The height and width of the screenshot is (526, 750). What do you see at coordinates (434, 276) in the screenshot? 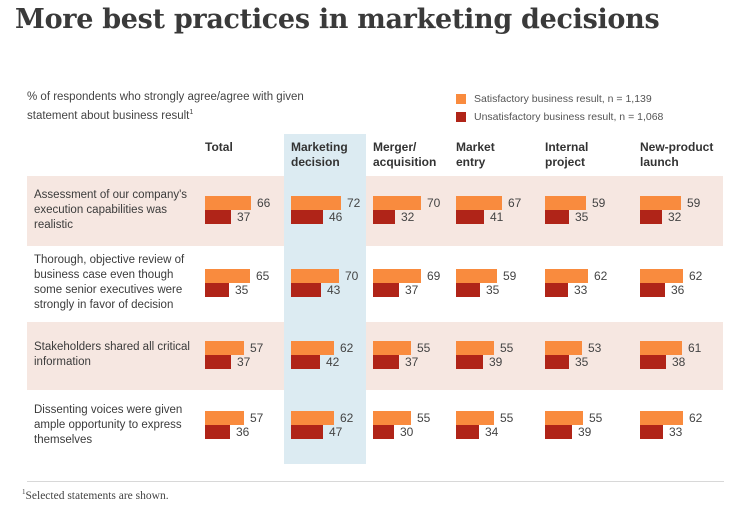
I see `value-label-satisfactory: 69` at bounding box center [434, 276].